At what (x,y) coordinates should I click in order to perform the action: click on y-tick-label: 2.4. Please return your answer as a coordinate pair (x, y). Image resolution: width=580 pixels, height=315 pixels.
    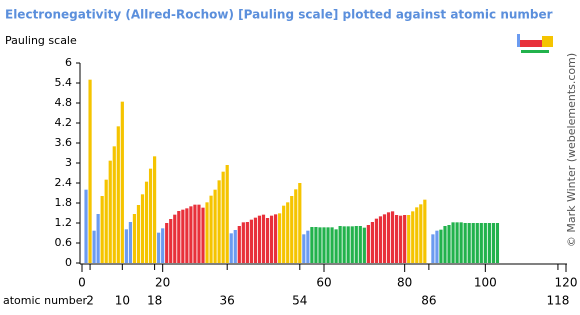
    Looking at the image, I should click on (64, 182).